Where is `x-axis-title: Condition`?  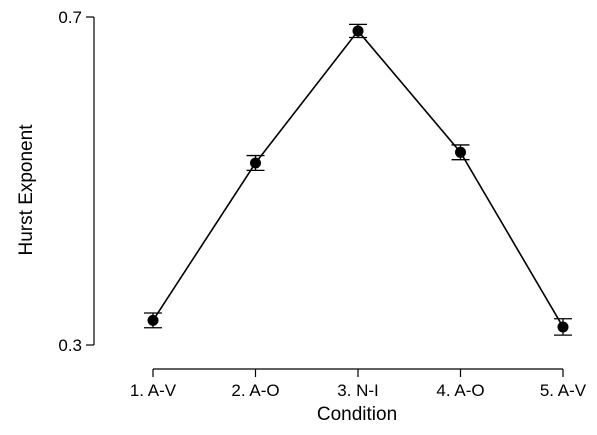
x-axis-title: Condition is located at coordinates (357, 414).